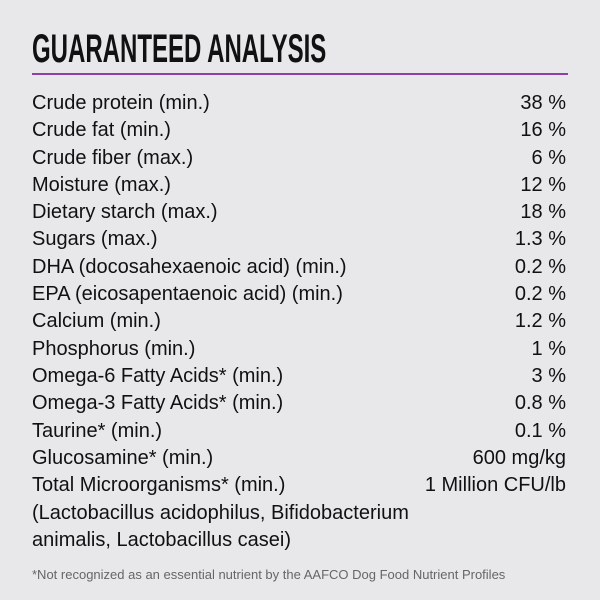 This screenshot has width=600, height=600. Describe the element at coordinates (299, 212) in the screenshot. I see `table-row: Dietary starch (max.) 18 %` at that location.